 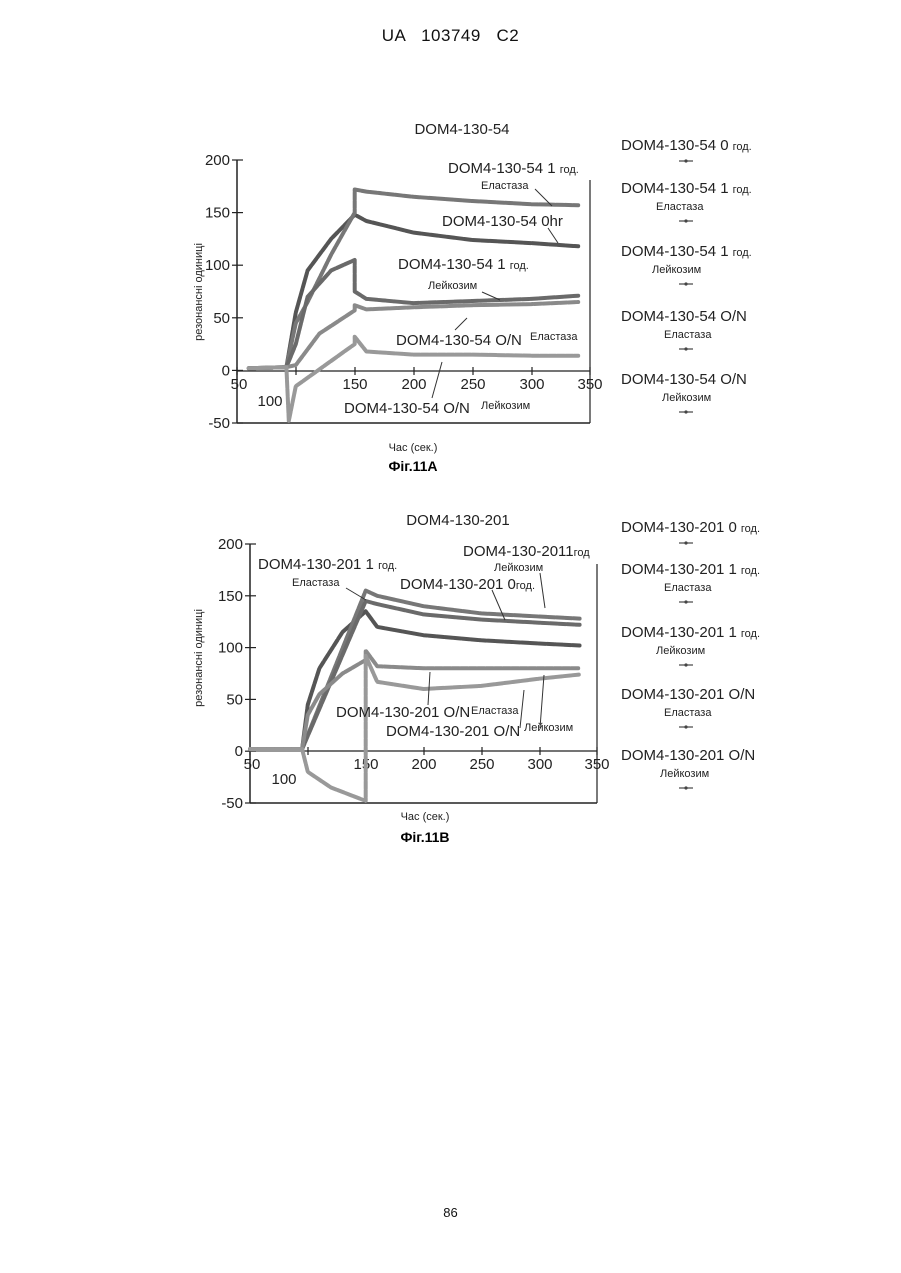 I want to click on annotation-label: DOM4-130-2011, so click(x=518, y=551).